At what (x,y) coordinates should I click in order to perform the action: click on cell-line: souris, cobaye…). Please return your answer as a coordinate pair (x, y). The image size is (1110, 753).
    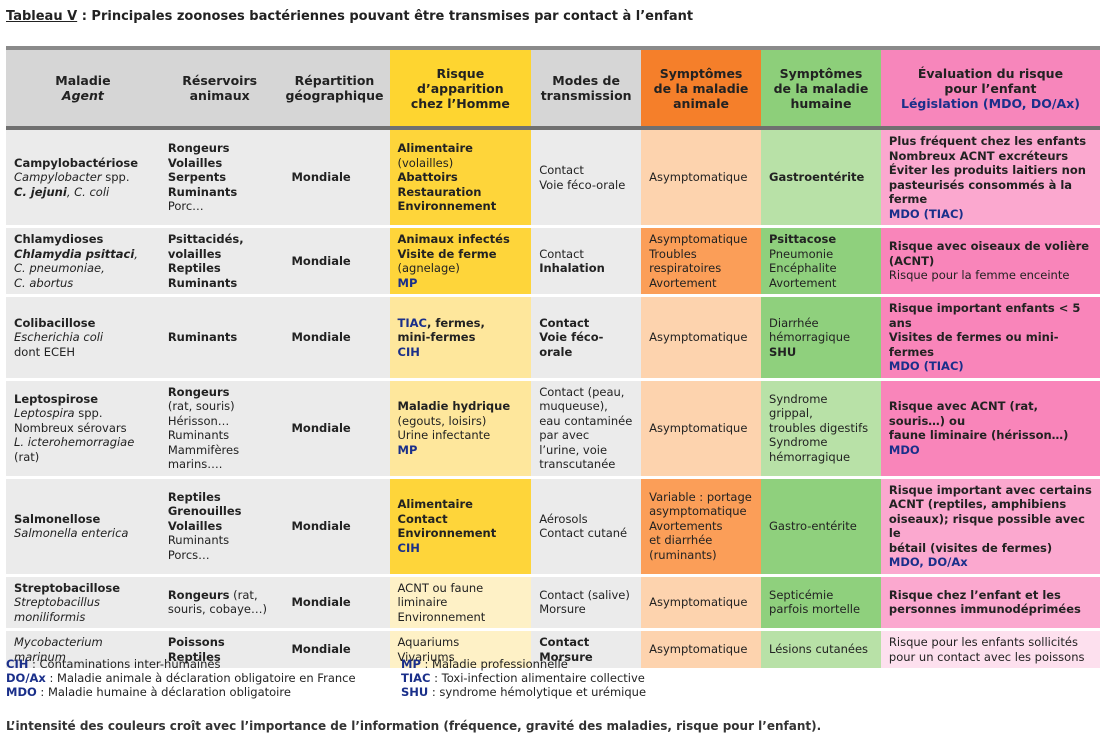
    Looking at the image, I should click on (220, 609).